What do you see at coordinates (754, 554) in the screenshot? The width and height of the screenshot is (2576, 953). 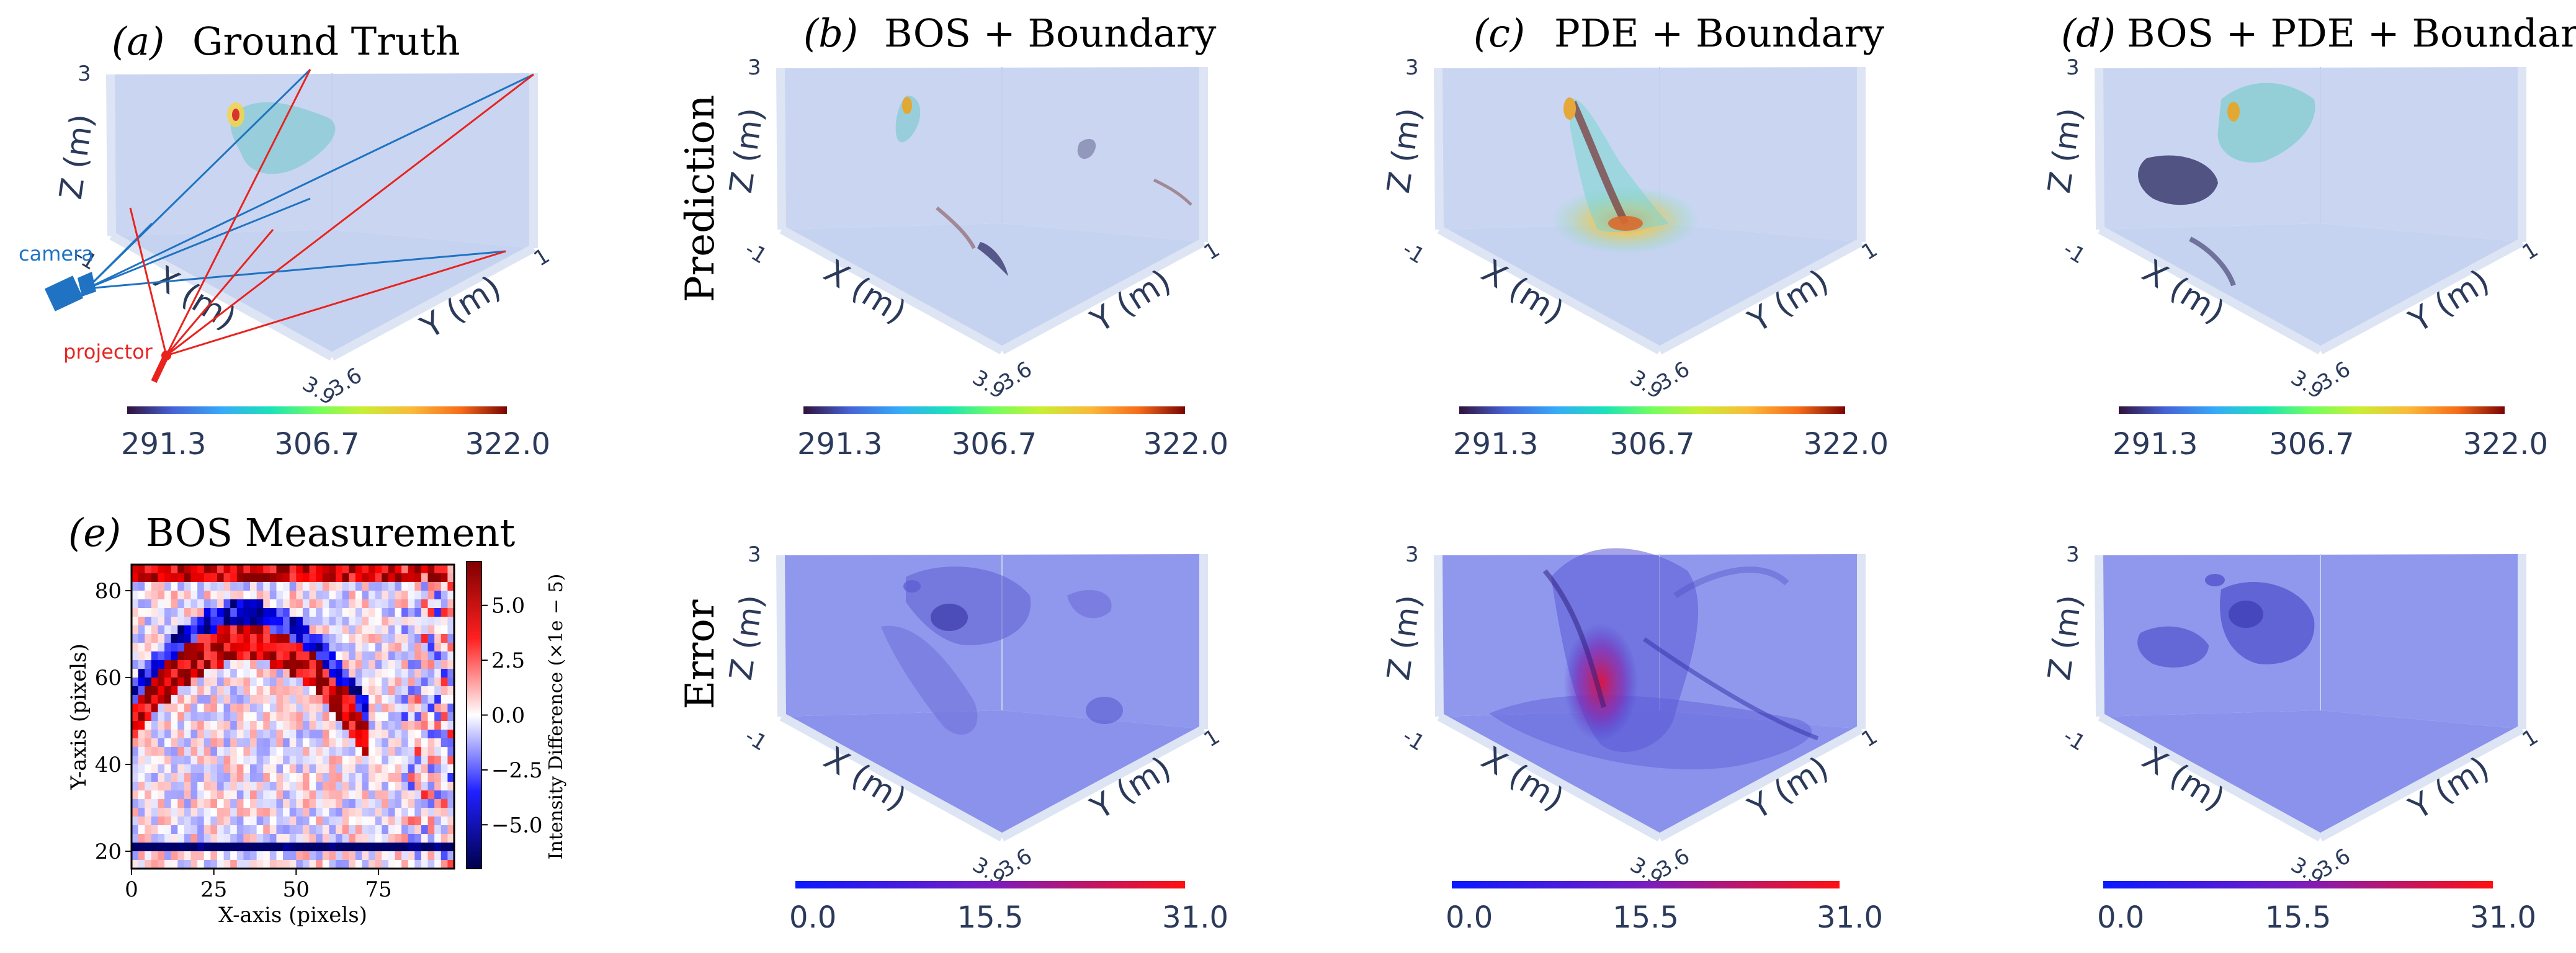 I see `z-tick: 3` at bounding box center [754, 554].